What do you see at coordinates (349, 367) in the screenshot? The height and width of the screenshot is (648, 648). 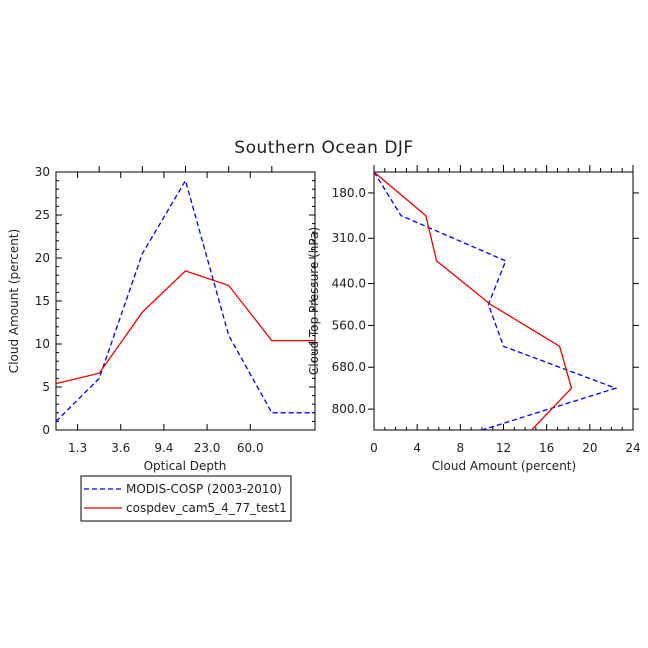 I see `right-y-tick-label: 680.0` at bounding box center [349, 367].